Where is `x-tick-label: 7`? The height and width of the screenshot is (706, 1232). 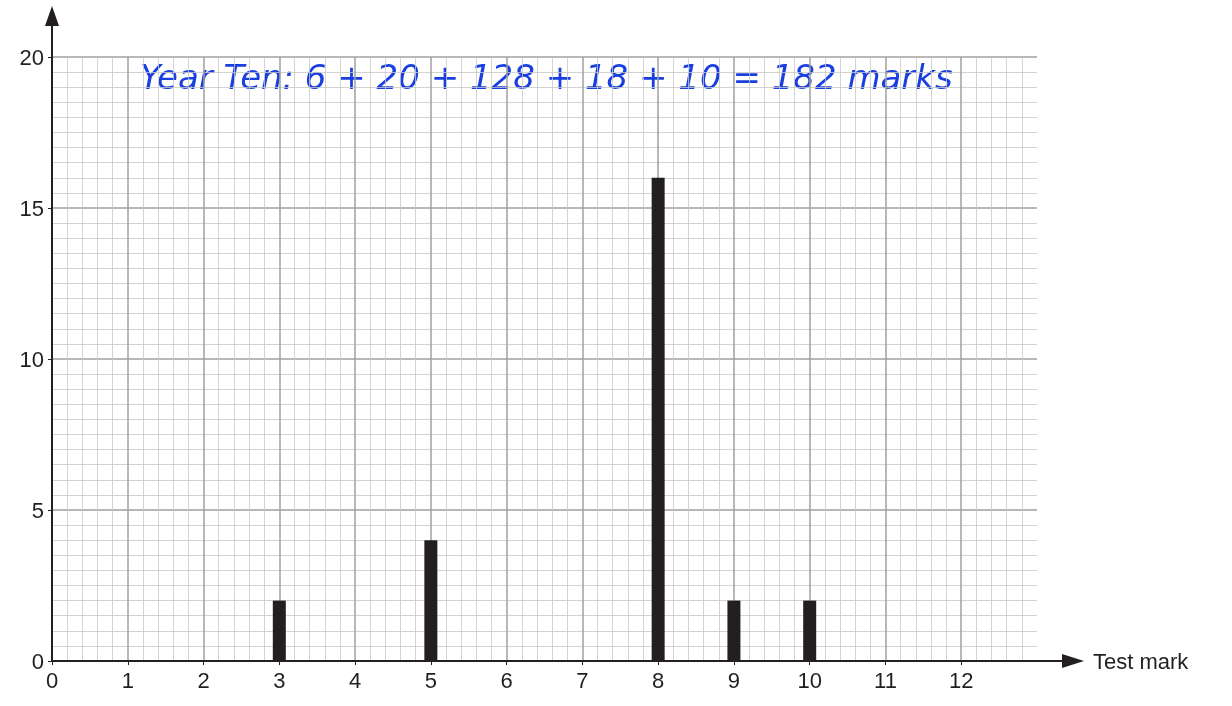
x-tick-label: 7 is located at coordinates (582, 680).